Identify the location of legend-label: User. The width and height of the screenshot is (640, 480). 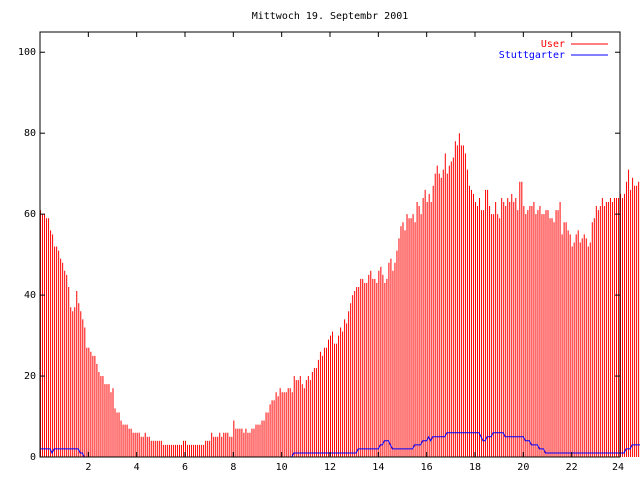
(553, 44).